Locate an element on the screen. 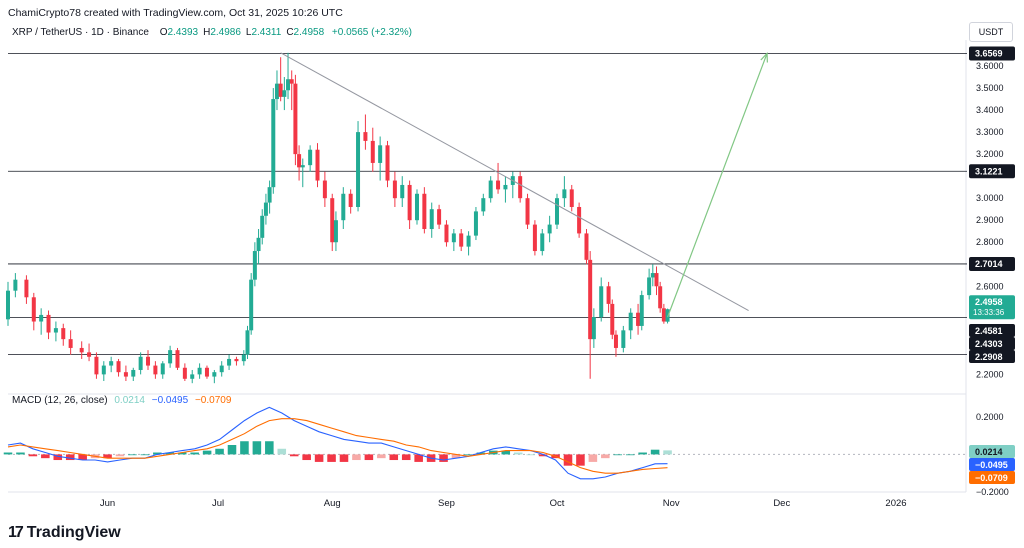  macd-title: MACD (12, 26, close) is located at coordinates (60, 400).